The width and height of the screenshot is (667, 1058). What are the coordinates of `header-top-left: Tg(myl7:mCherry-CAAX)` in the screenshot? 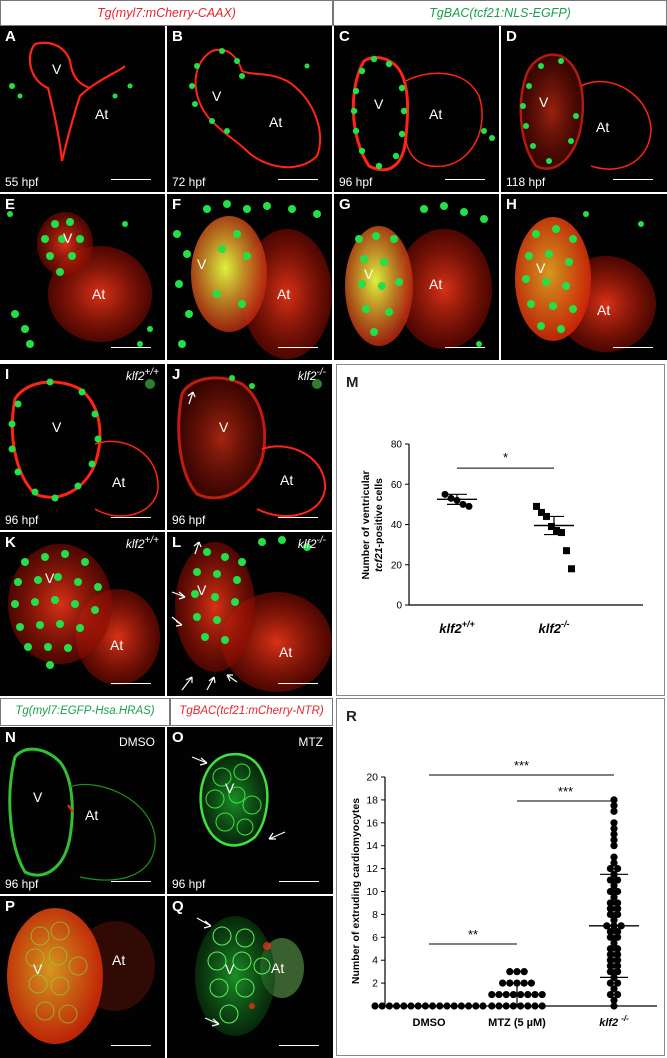 It's located at (166, 13).